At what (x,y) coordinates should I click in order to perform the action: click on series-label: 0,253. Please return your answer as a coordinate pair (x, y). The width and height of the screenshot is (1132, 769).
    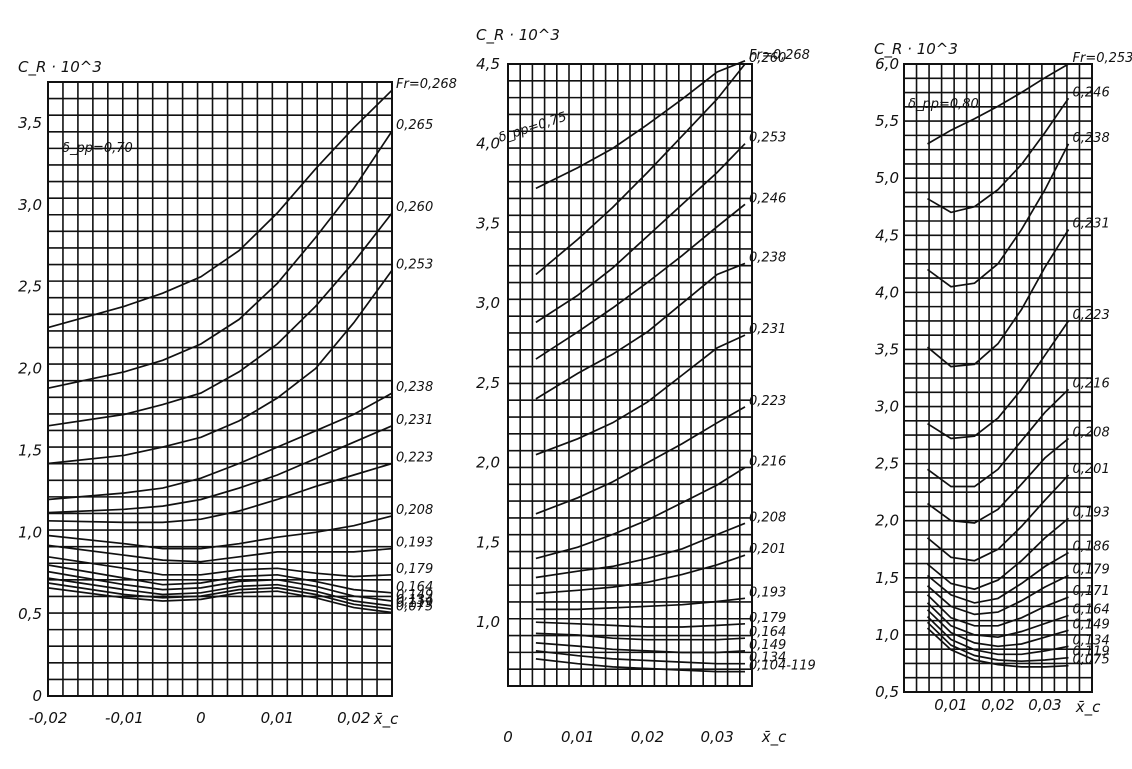
    Looking at the image, I should click on (767, 138).